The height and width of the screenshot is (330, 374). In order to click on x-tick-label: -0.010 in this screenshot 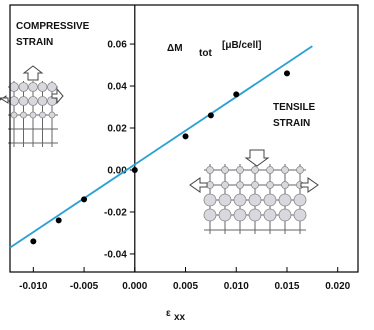, I will do `click(33, 286)`.